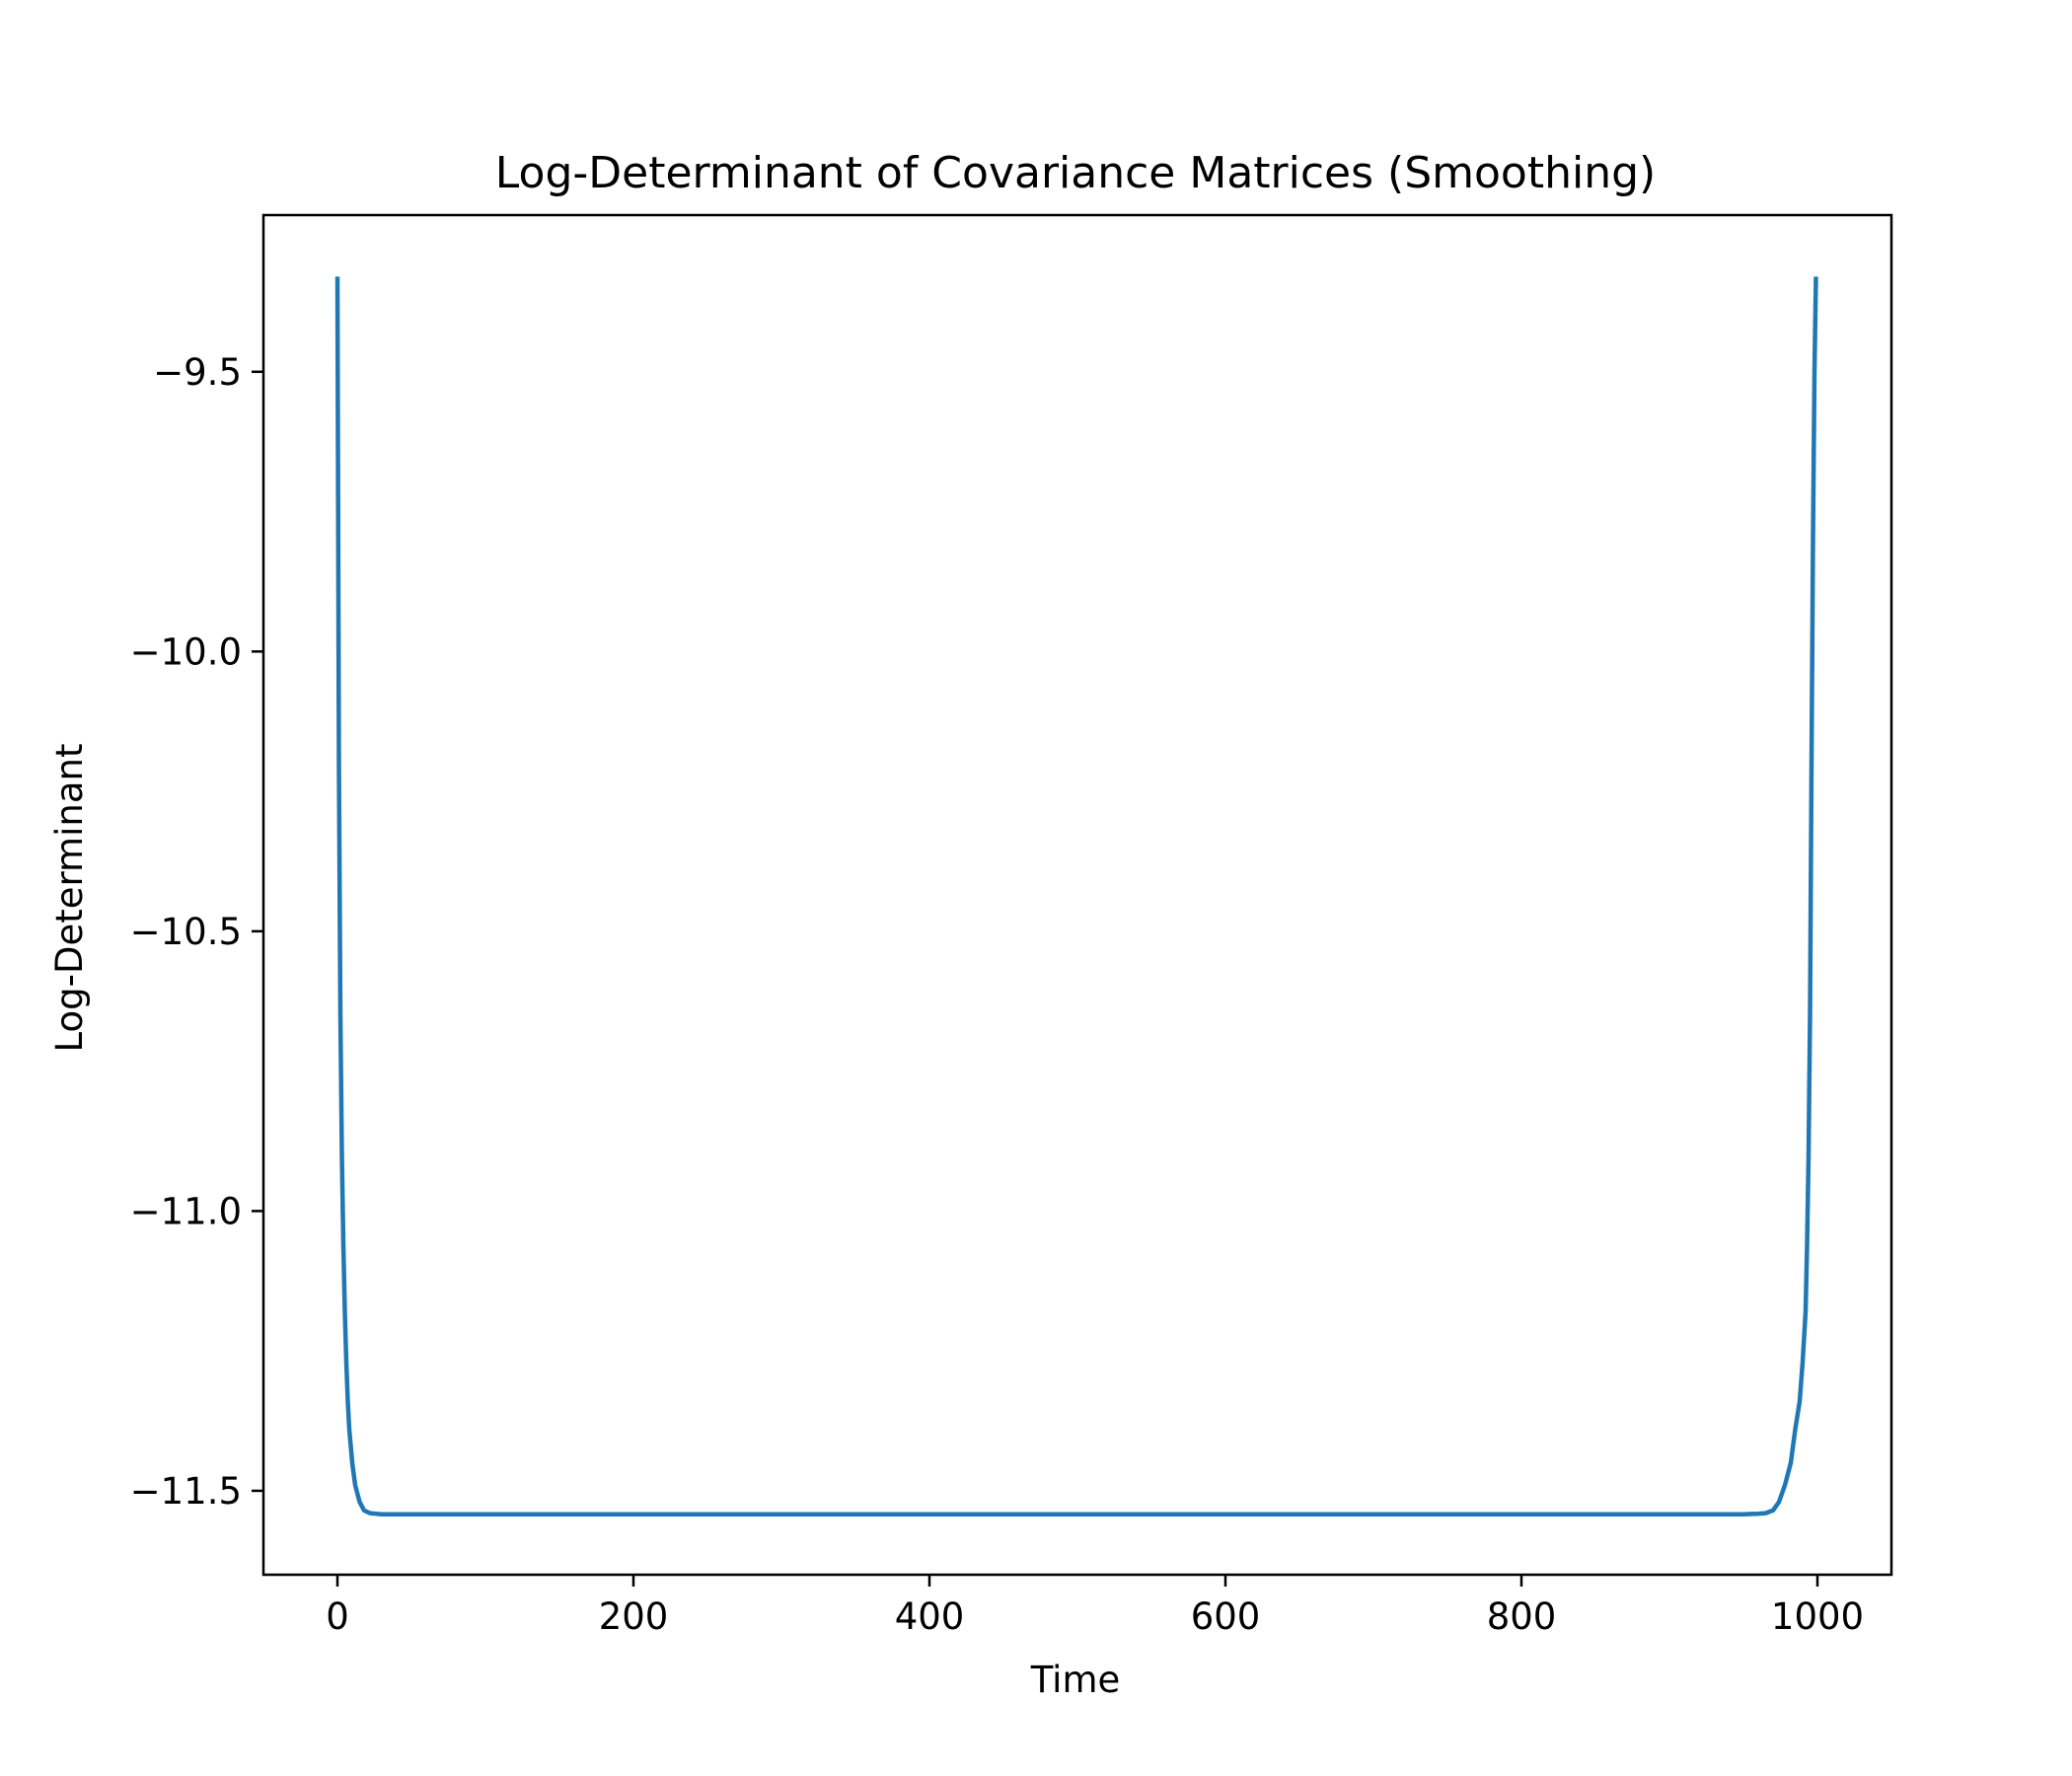 The height and width of the screenshot is (1776, 2072). What do you see at coordinates (930, 1617) in the screenshot?
I see `x-tick-label: 400` at bounding box center [930, 1617].